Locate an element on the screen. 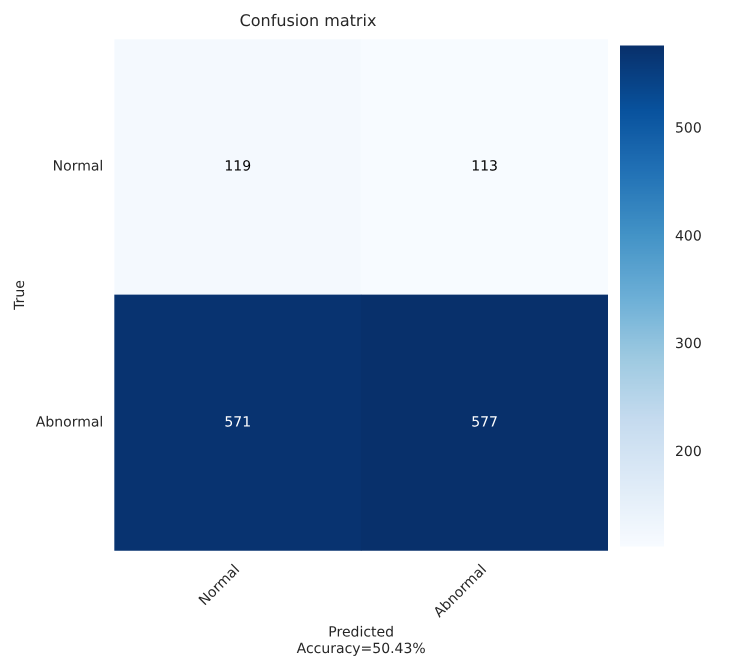 Image resolution: width=729 pixels, height=666 pixels. color-bar-label: 300 is located at coordinates (688, 344).